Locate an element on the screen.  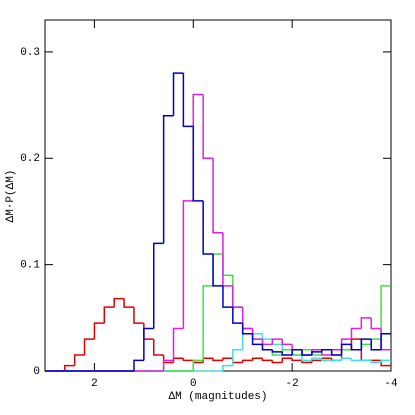
x-tick-label: -2 is located at coordinates (292, 384).